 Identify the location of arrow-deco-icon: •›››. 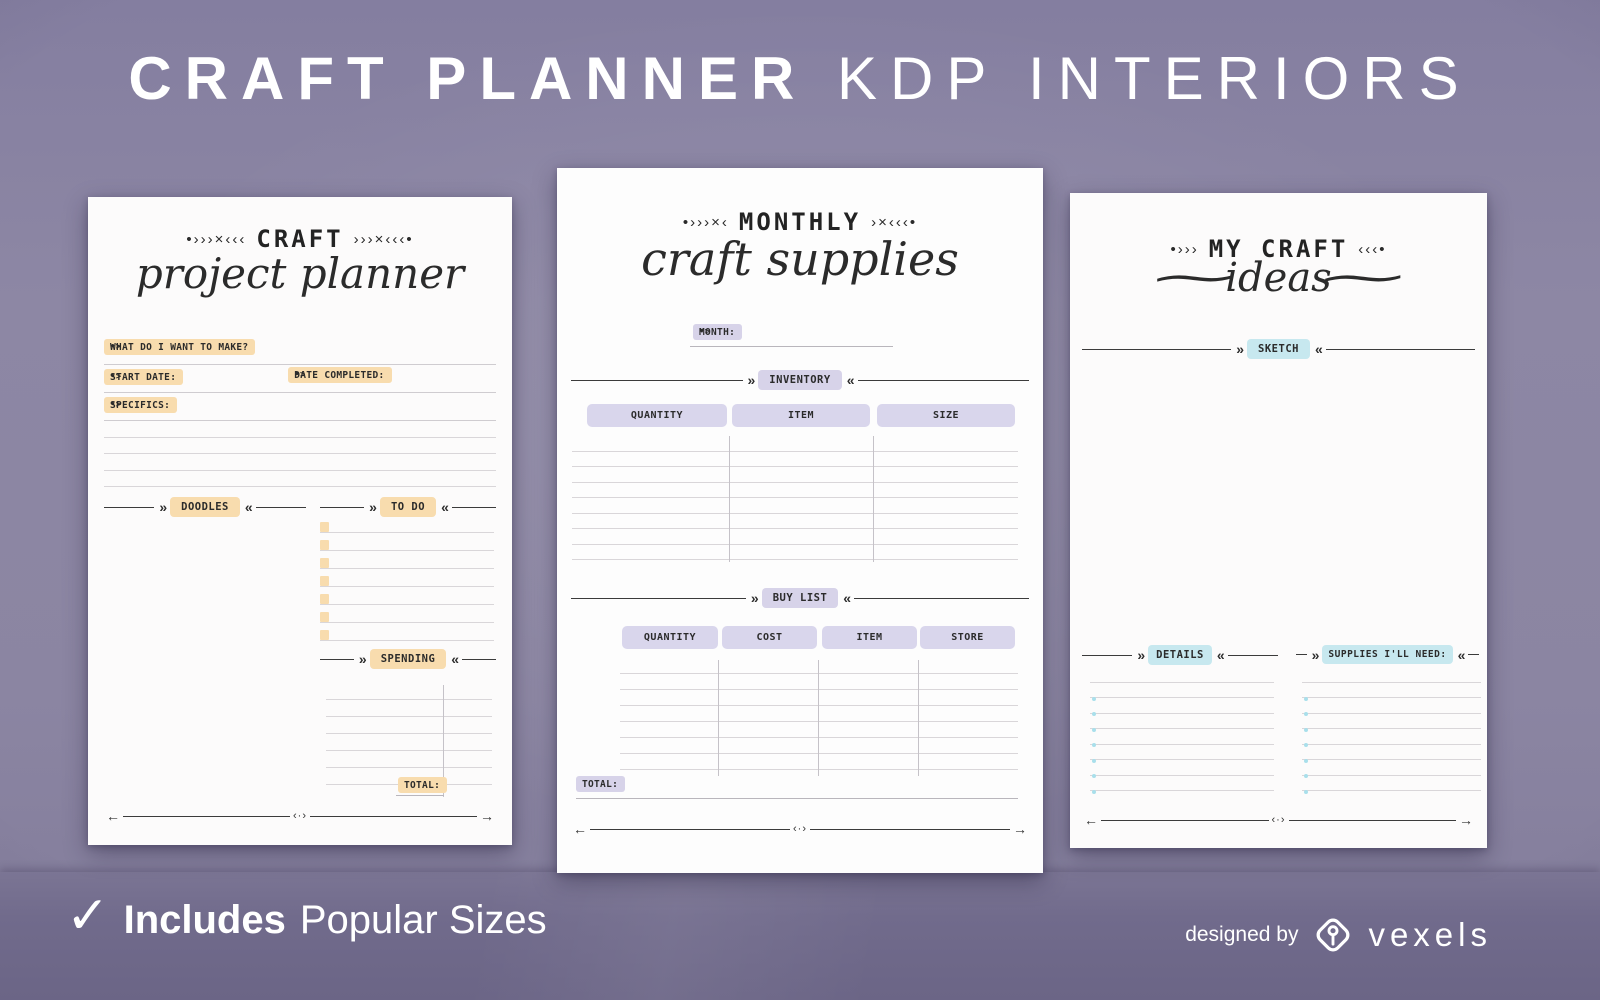
(1184, 249).